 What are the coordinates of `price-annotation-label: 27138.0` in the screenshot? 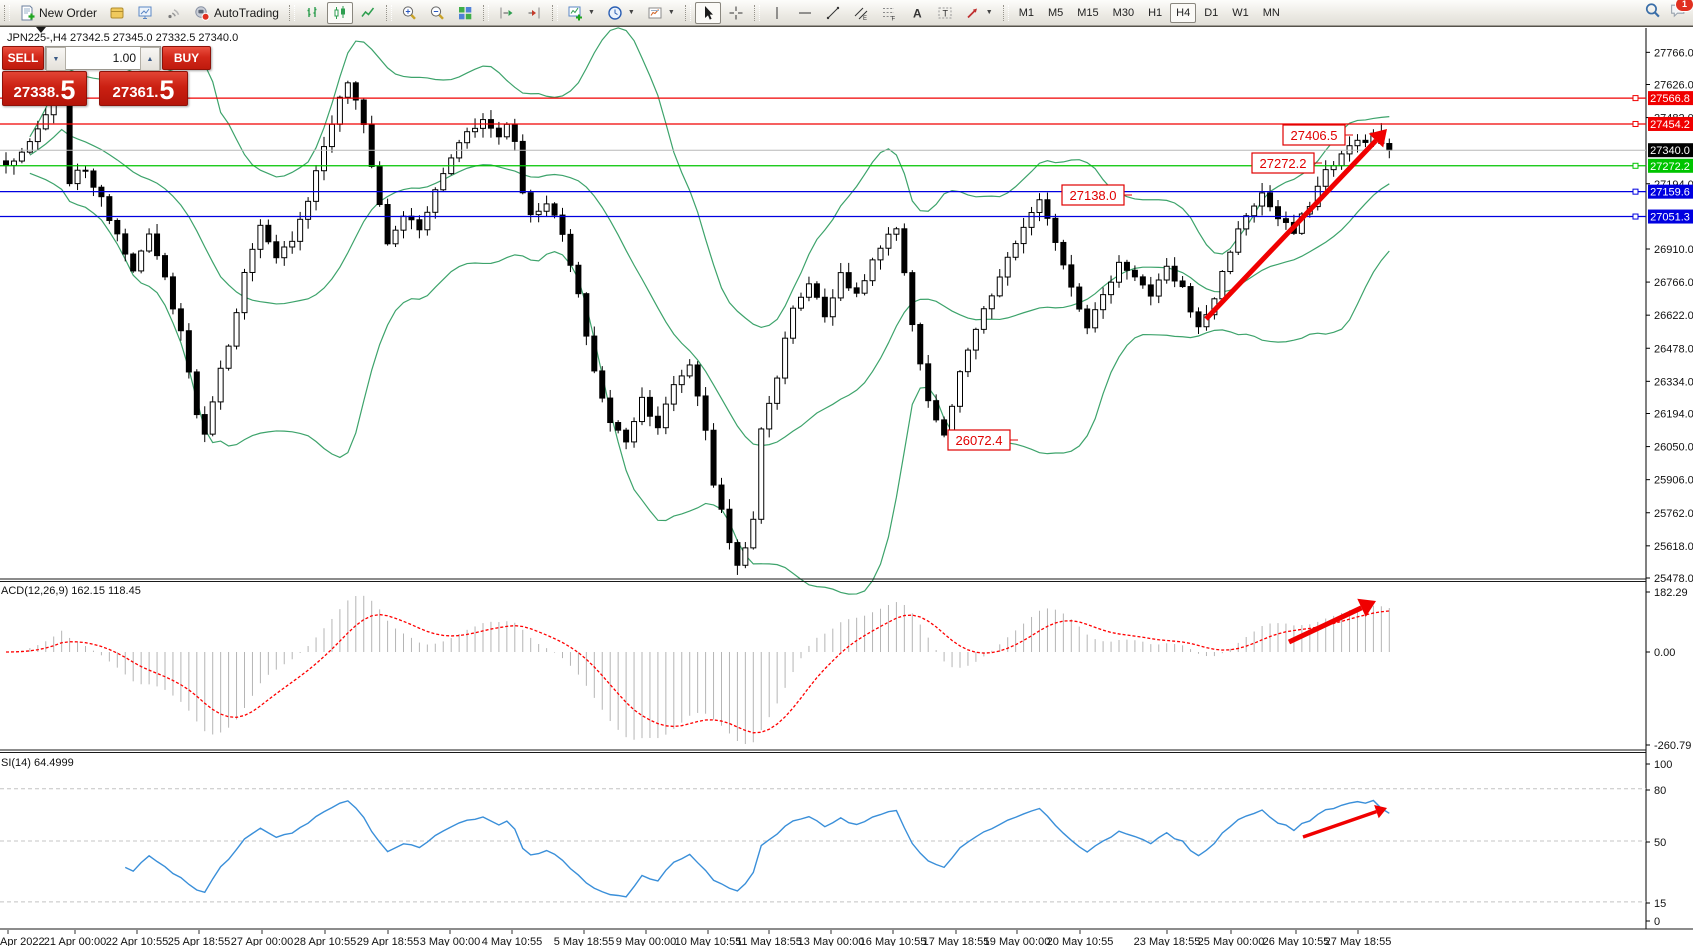 It's located at (1096, 195).